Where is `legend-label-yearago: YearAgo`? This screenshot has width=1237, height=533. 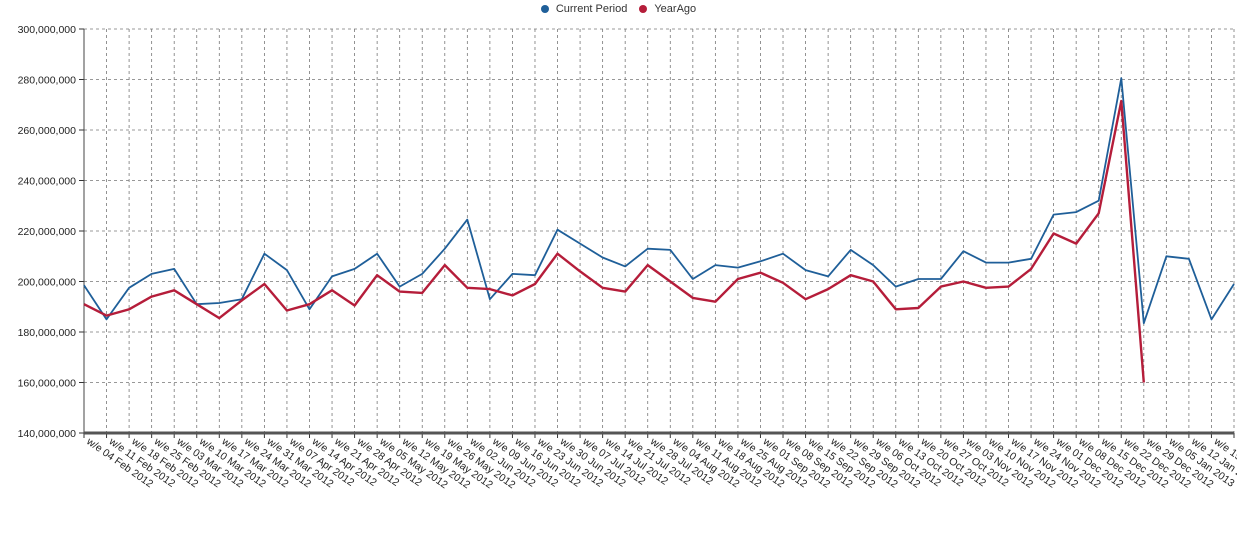 legend-label-yearago: YearAgo is located at coordinates (675, 9).